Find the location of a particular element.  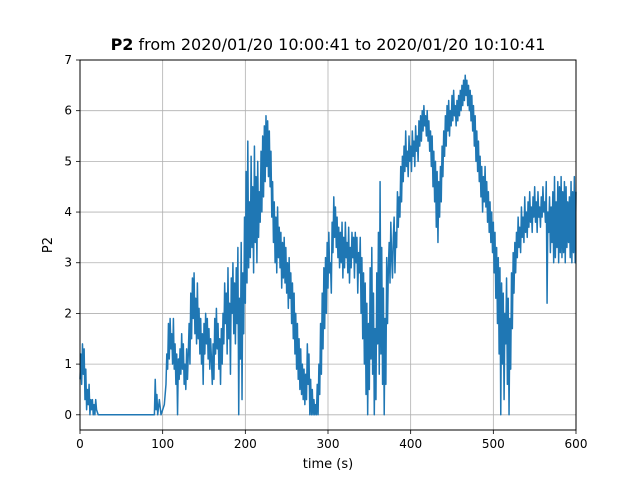

x-tick-label: 100 is located at coordinates (162, 444).